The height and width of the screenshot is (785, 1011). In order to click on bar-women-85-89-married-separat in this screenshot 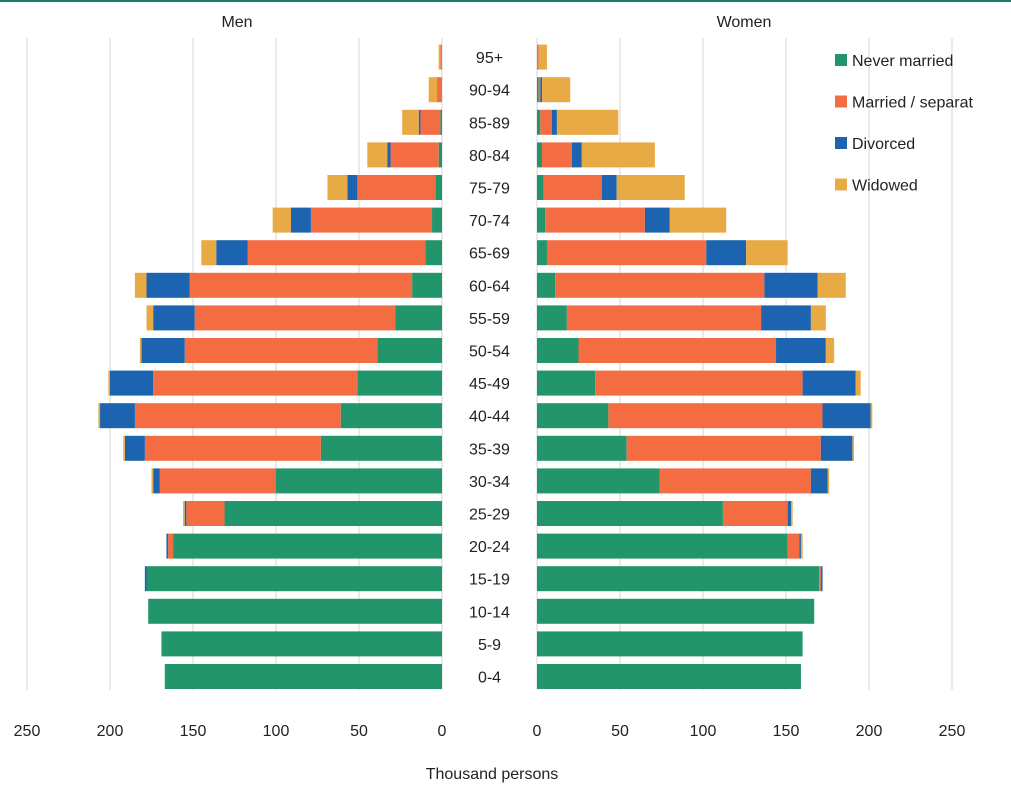, I will do `click(546, 122)`.